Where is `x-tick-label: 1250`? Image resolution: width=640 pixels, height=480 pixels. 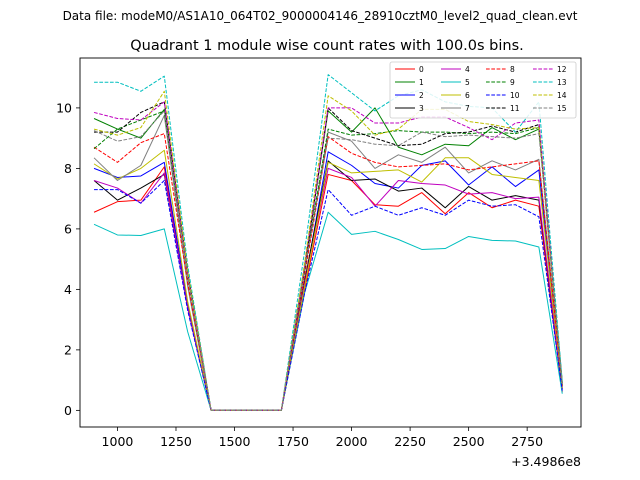 x-tick-label: 1250 is located at coordinates (176, 441).